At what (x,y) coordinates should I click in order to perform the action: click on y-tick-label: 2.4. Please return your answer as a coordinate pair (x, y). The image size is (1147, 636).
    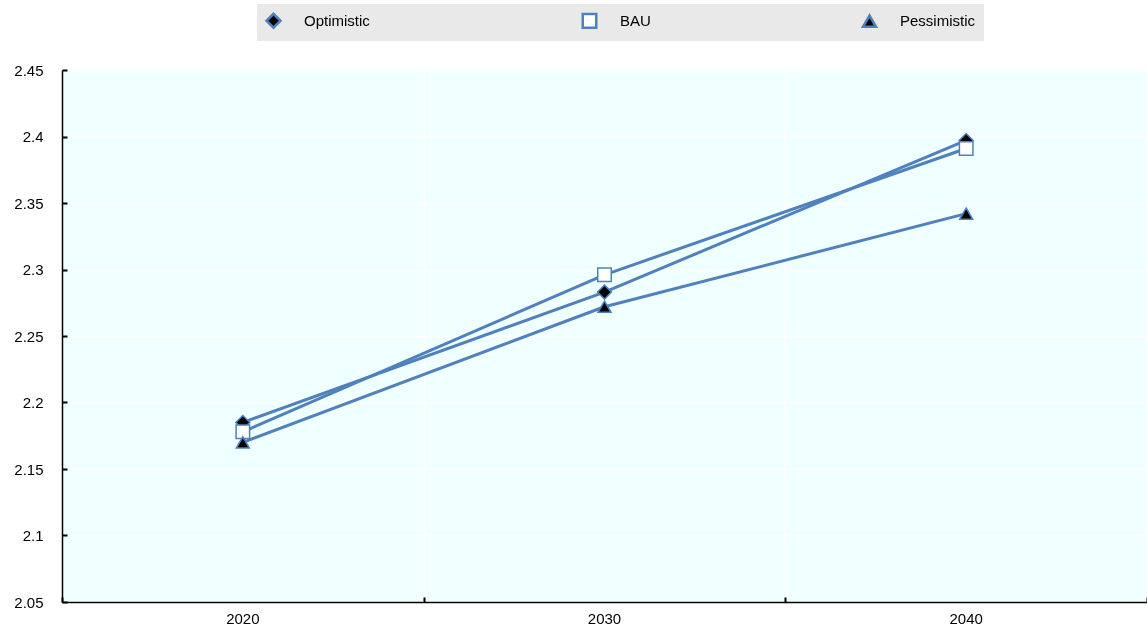
    Looking at the image, I should click on (33, 136).